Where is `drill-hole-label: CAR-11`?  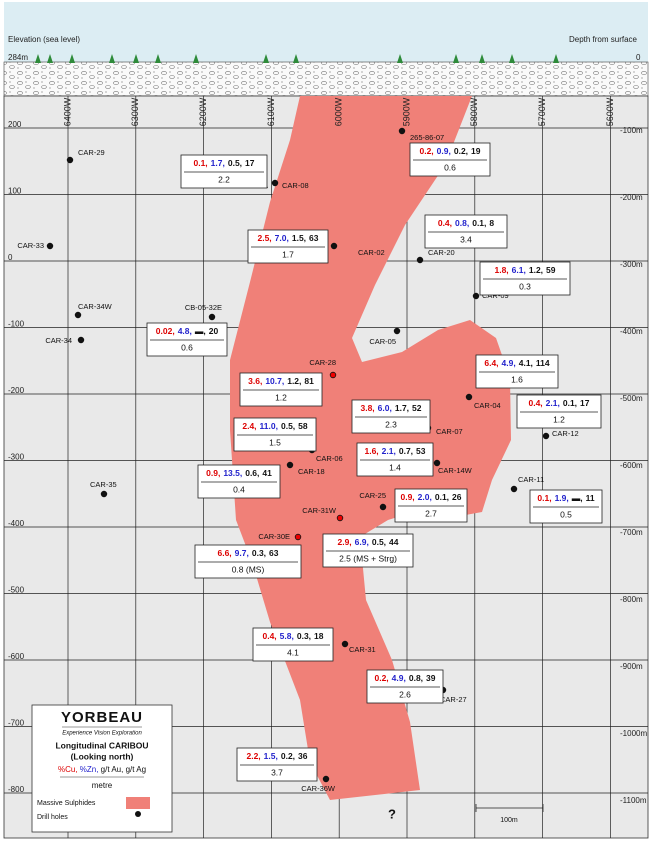
drill-hole-label: CAR-11 is located at coordinates (531, 479).